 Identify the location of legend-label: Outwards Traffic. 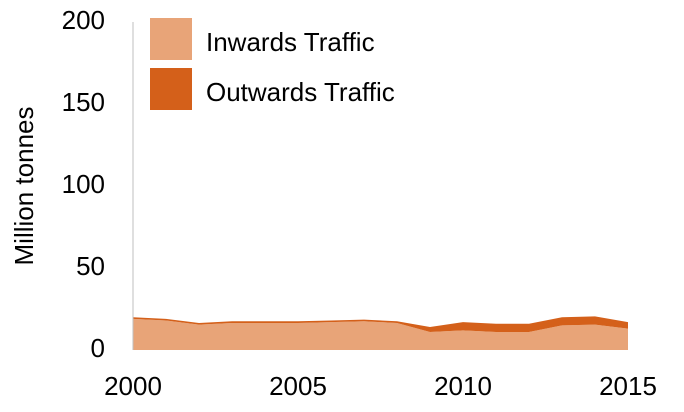
(300, 92).